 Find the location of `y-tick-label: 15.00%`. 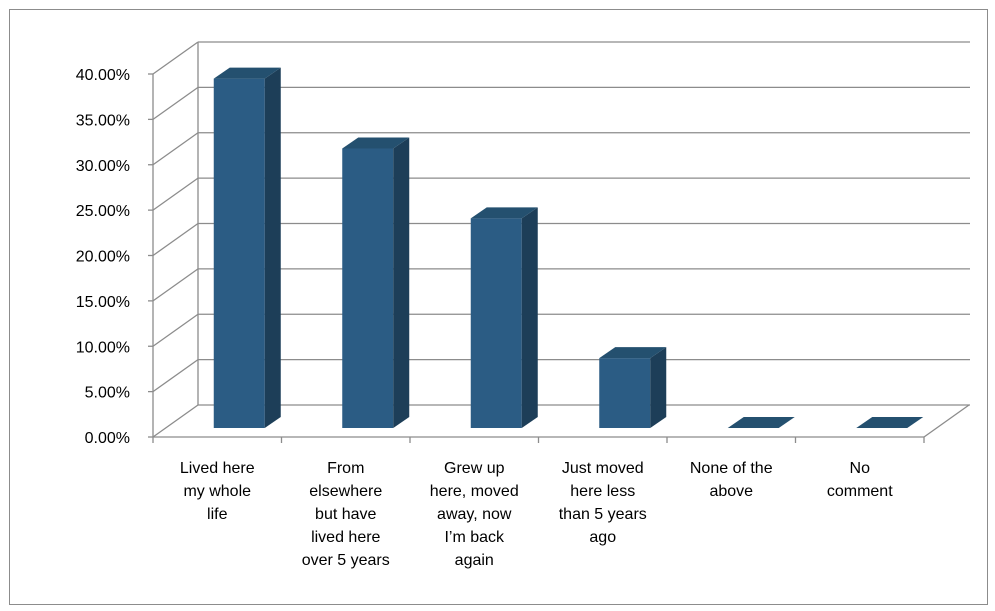

y-tick-label: 15.00% is located at coordinates (103, 302).